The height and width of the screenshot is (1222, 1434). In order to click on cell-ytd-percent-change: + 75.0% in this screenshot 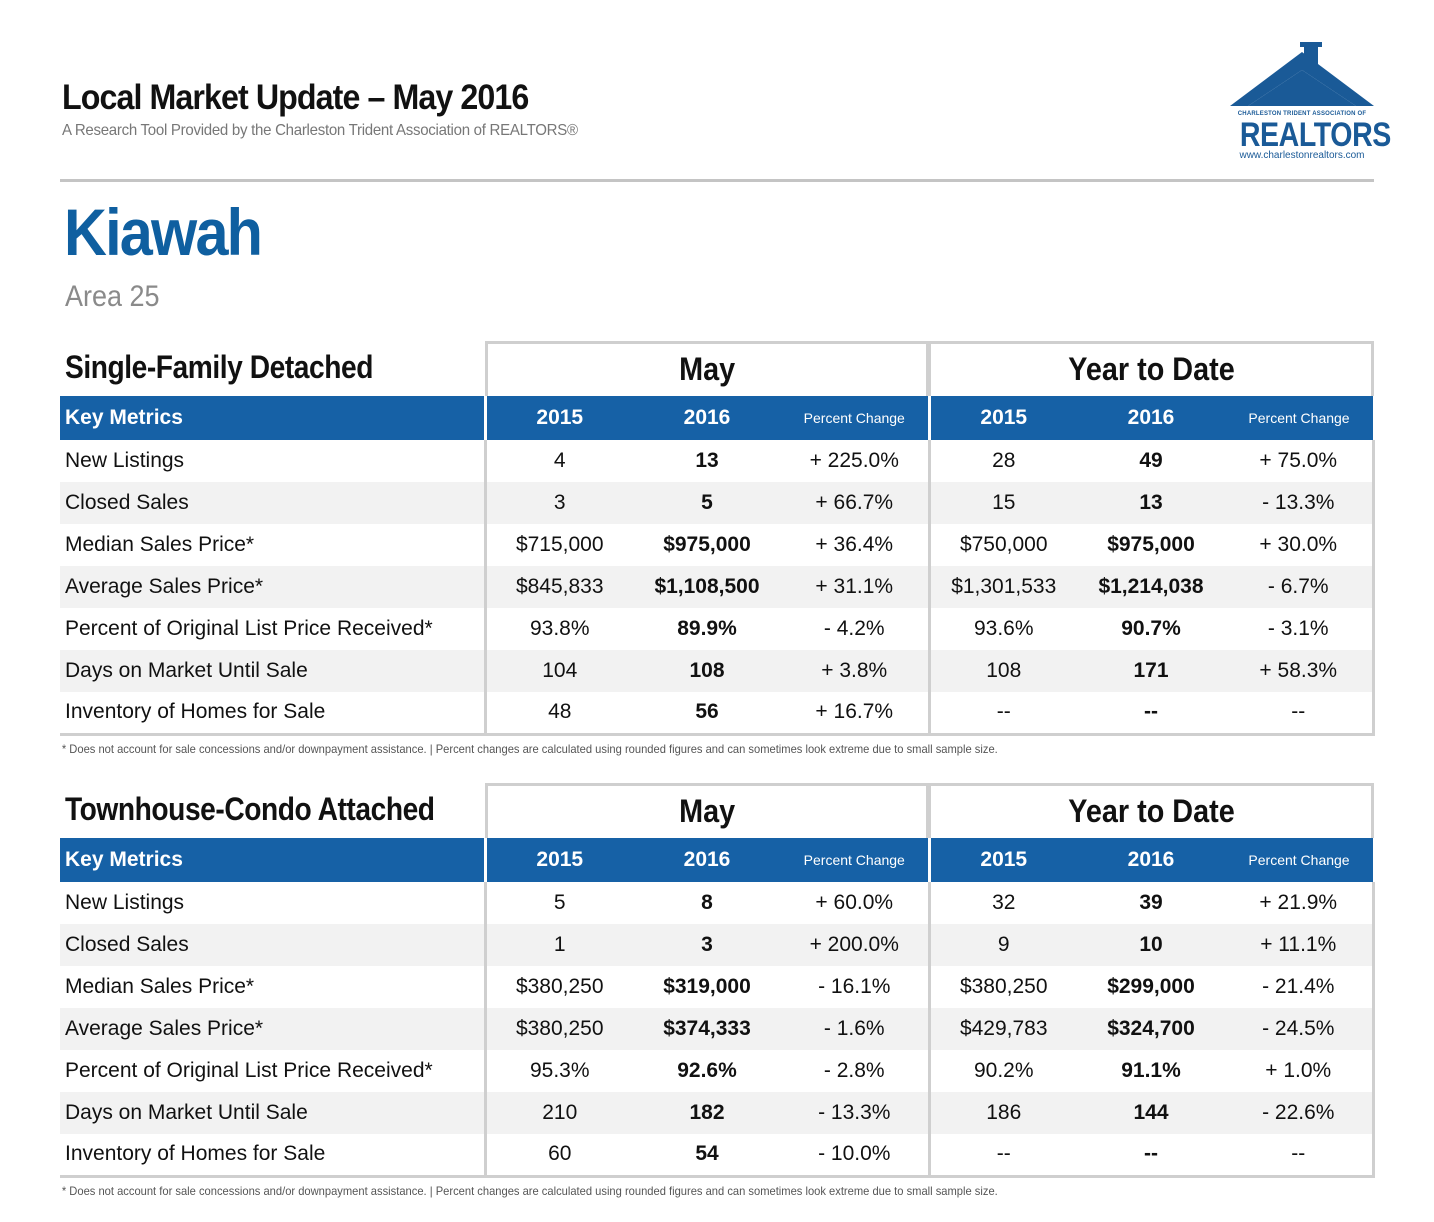, I will do `click(1300, 461)`.